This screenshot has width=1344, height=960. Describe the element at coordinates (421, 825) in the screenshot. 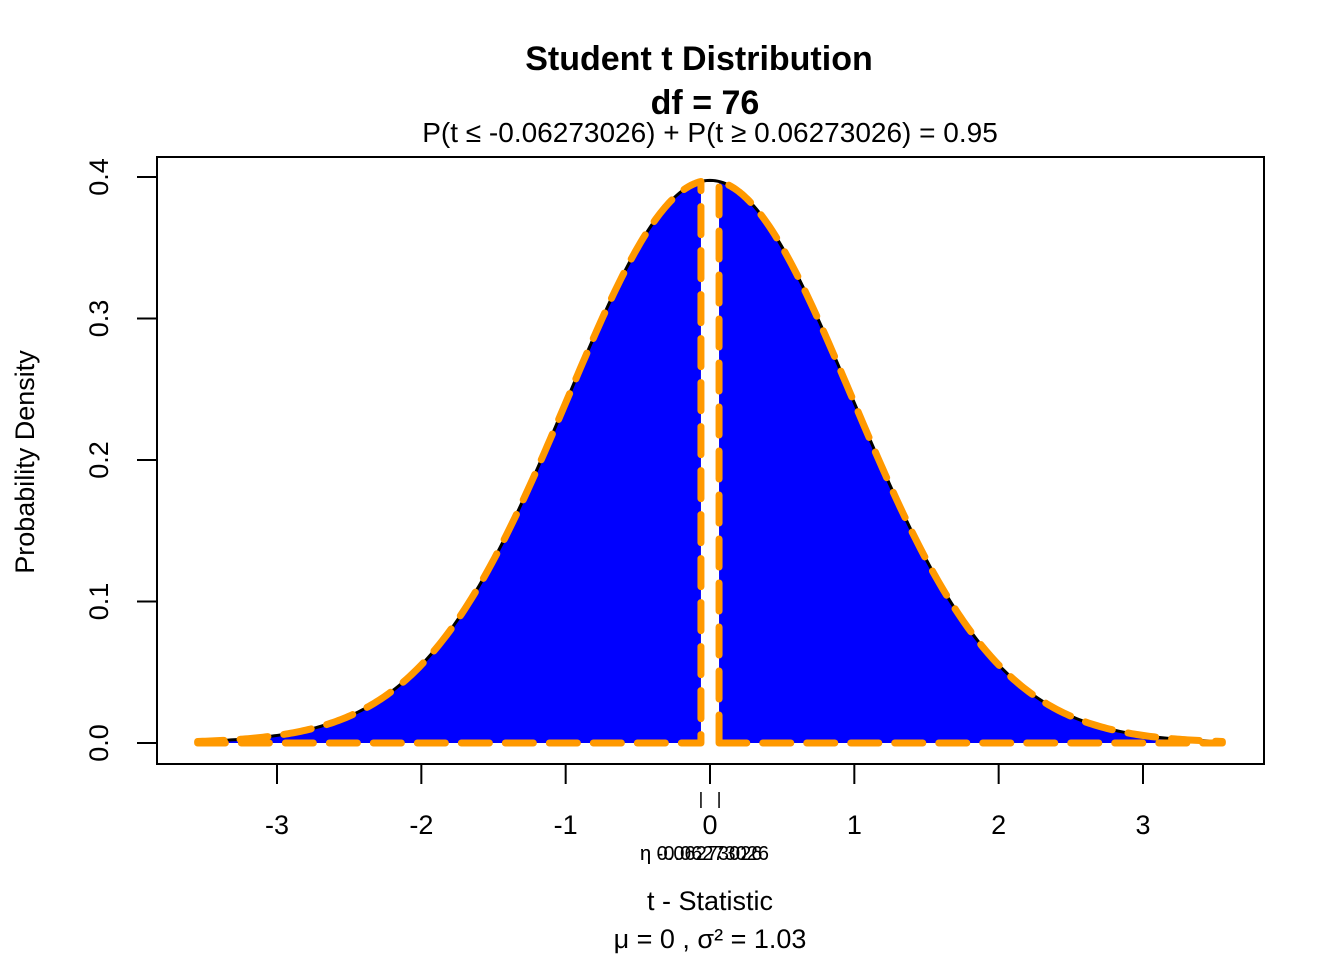

I see `x-tick-label: -2` at that location.